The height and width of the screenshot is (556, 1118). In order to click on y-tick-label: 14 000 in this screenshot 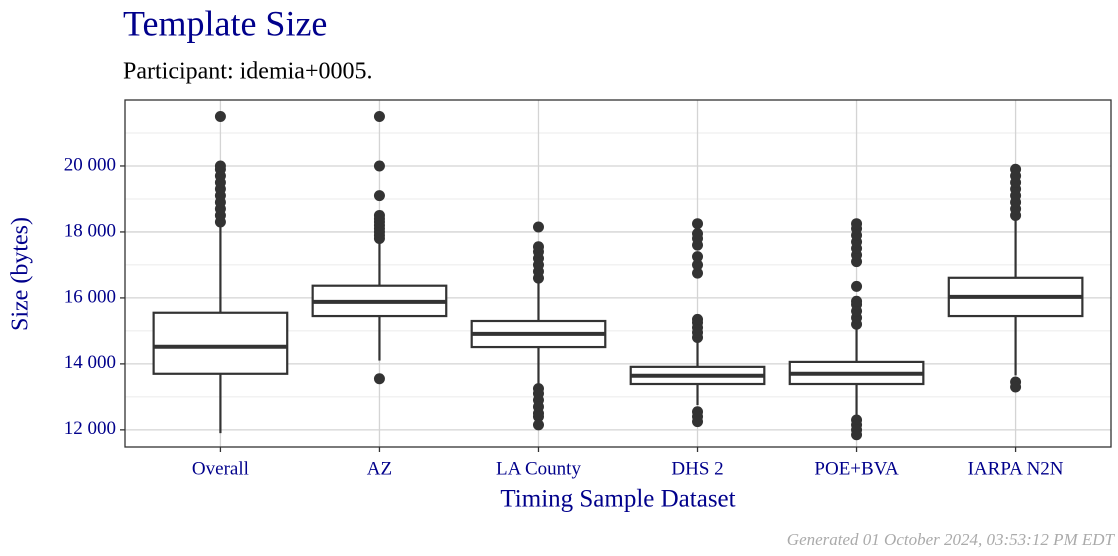, I will do `click(90, 362)`.